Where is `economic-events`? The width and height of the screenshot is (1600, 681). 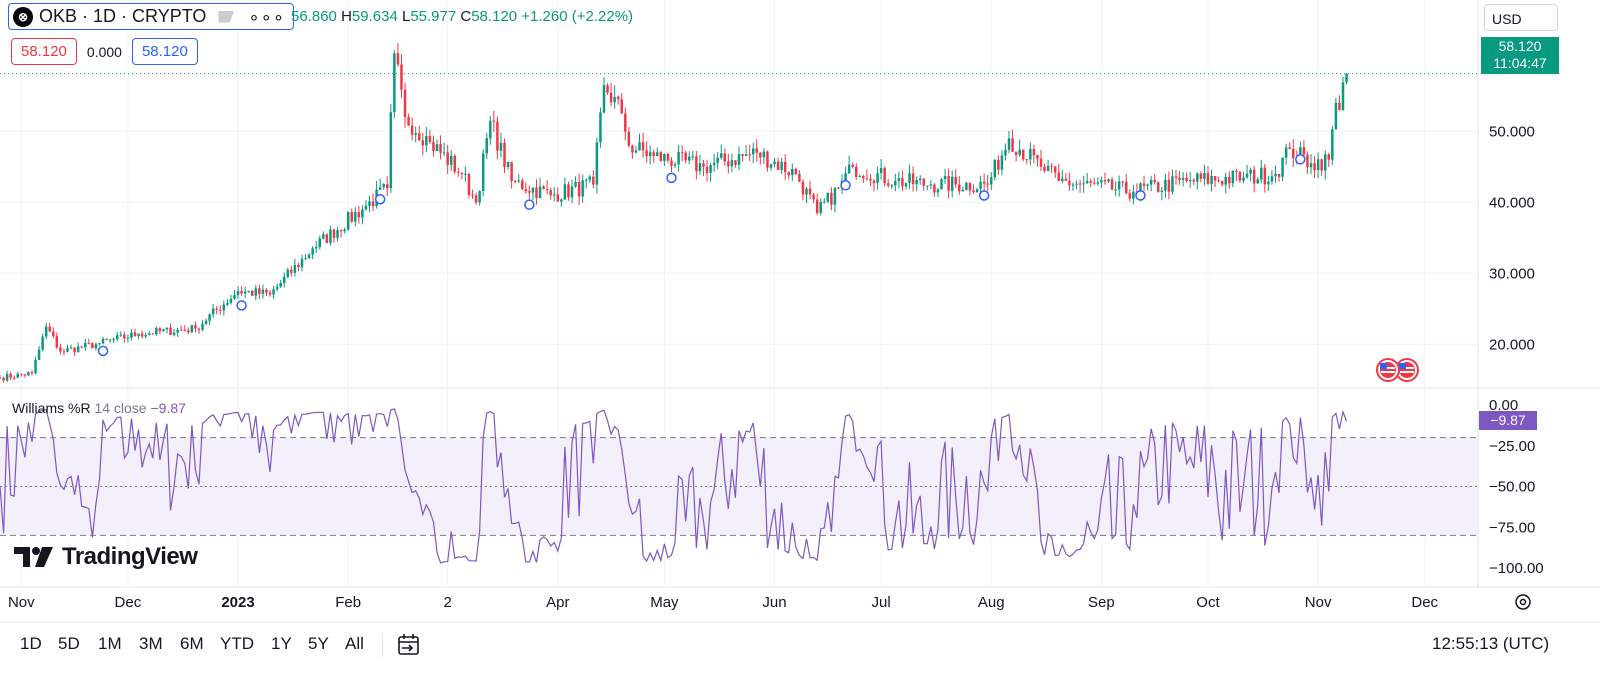 economic-events is located at coordinates (1398, 373).